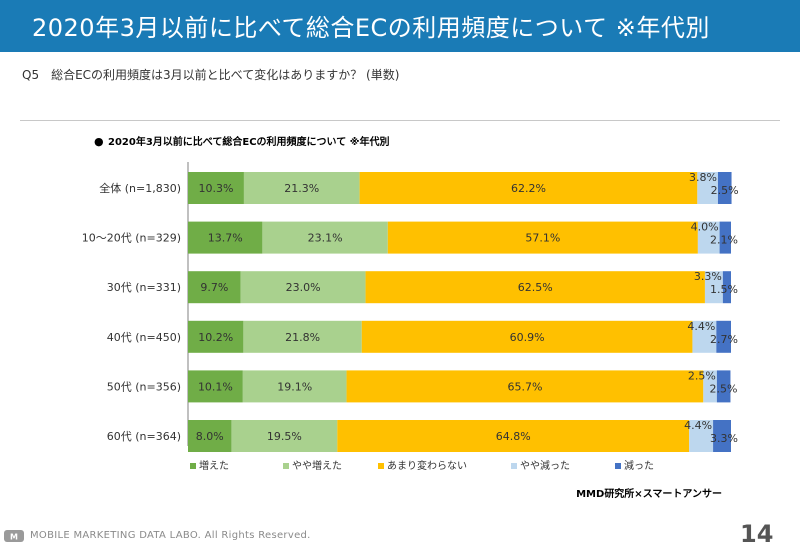  What do you see at coordinates (703, 177) in the screenshot?
I see `data-label: 3.8%` at bounding box center [703, 177].